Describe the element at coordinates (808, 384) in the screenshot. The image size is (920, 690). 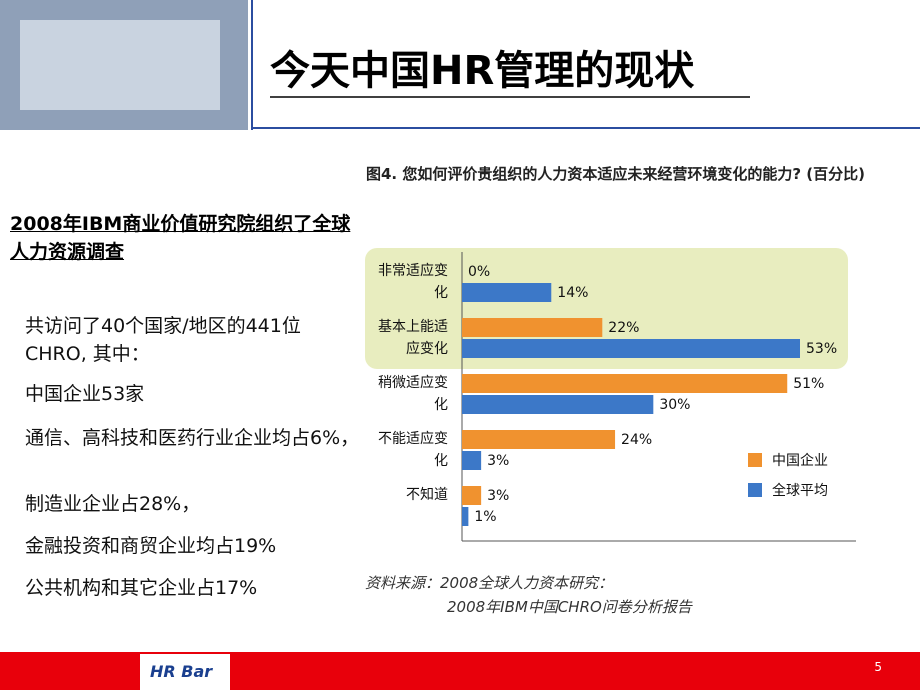
I see `value-label: 51%` at that location.